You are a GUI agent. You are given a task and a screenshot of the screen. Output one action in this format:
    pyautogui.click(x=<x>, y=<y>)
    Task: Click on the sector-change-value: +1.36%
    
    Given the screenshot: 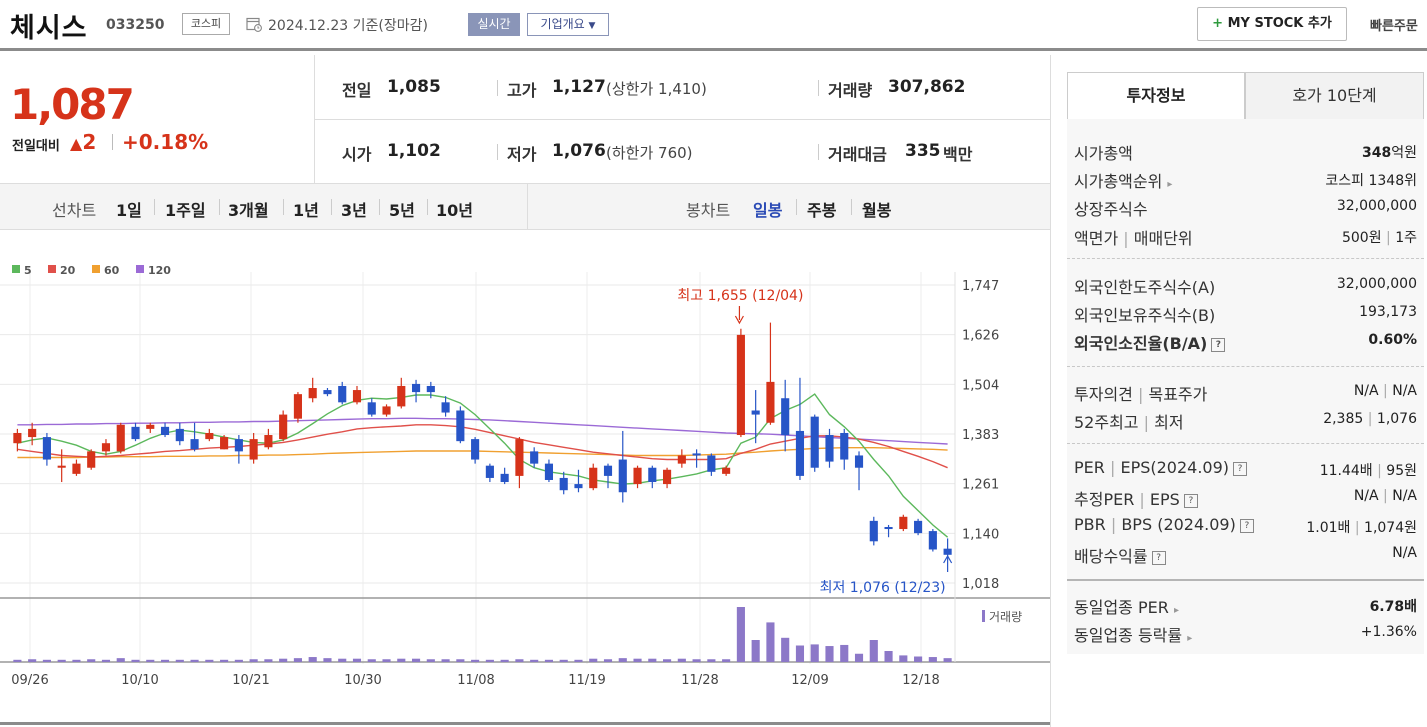 What is the action you would take?
    pyautogui.click(x=1388, y=632)
    